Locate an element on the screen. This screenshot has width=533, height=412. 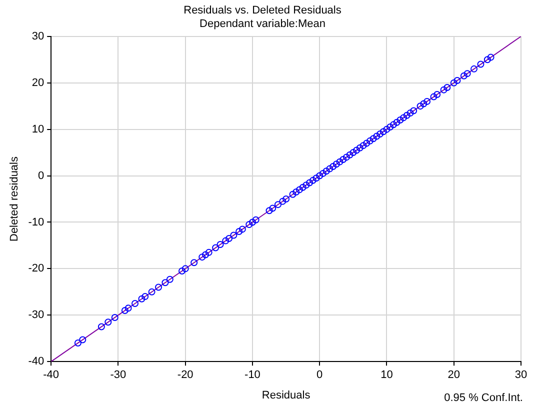
y-axis-title: Deleted residuals is located at coordinates (14, 199).